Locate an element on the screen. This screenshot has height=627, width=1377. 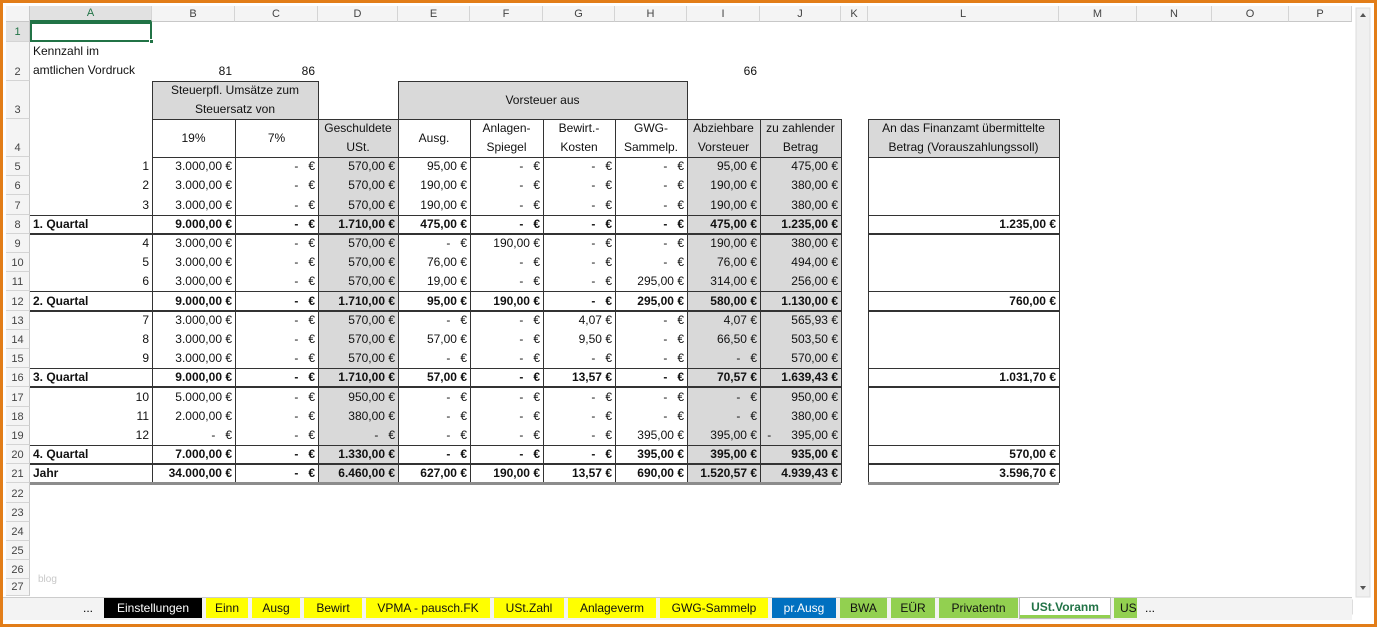
cell: 4,07 € is located at coordinates (595, 319).